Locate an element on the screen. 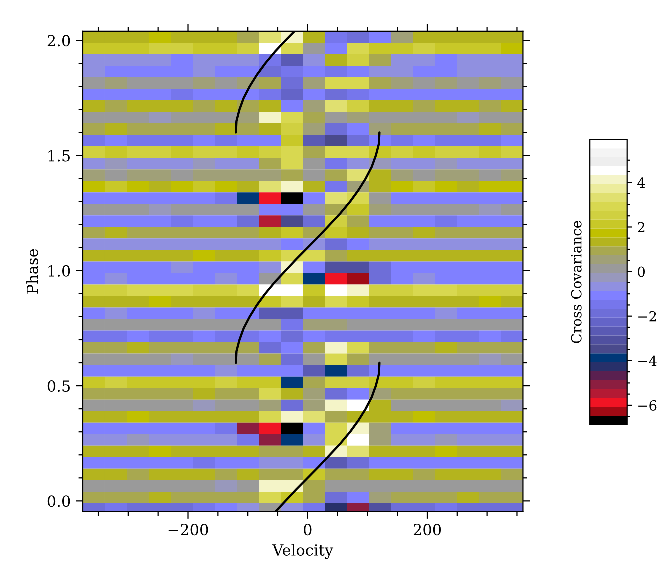 The height and width of the screenshot is (582, 666). x-tick-label: −200 is located at coordinates (188, 530).